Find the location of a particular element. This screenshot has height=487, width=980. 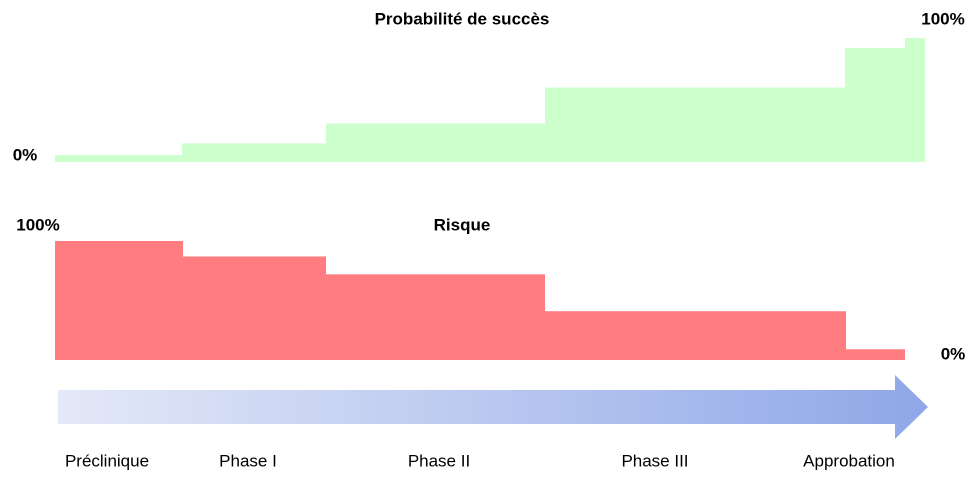

stage-label: Phase II is located at coordinates (439, 460).